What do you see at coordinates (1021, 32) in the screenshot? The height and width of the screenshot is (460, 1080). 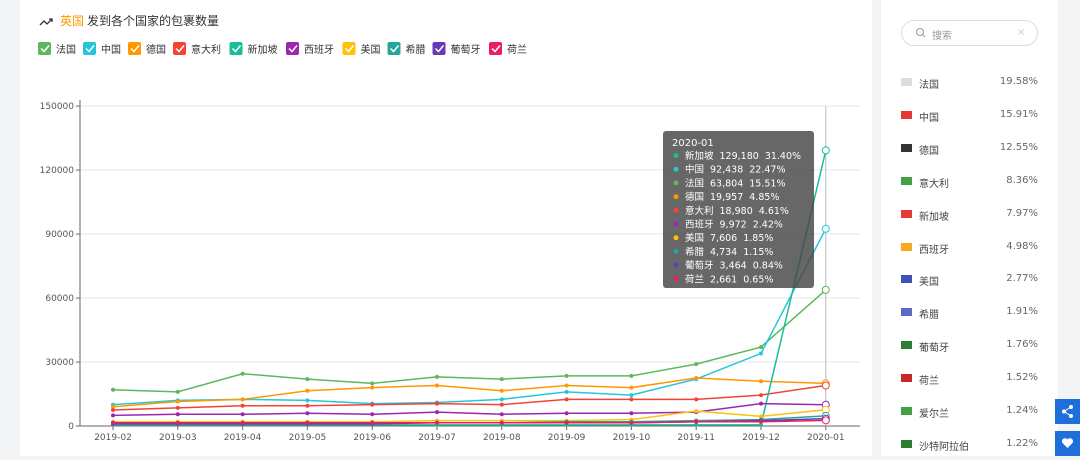 I see `clear-icon: ×` at bounding box center [1021, 32].